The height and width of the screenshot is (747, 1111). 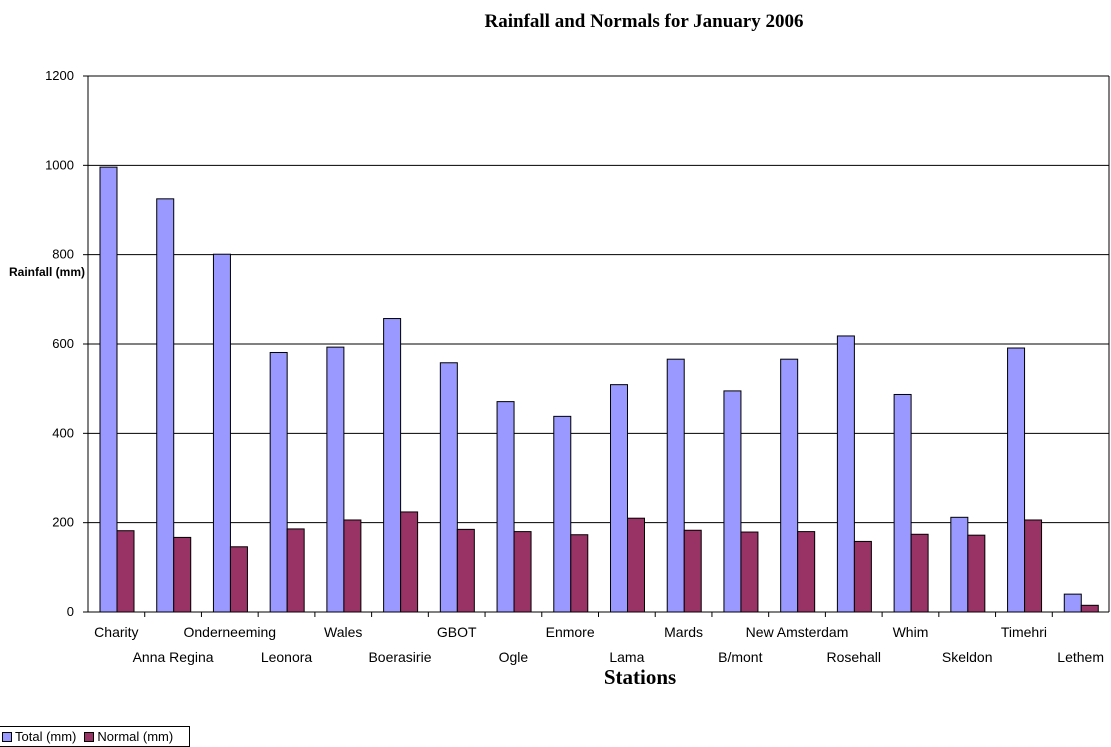 What do you see at coordinates (1024, 632) in the screenshot?
I see `x-tick-label: Timehri` at bounding box center [1024, 632].